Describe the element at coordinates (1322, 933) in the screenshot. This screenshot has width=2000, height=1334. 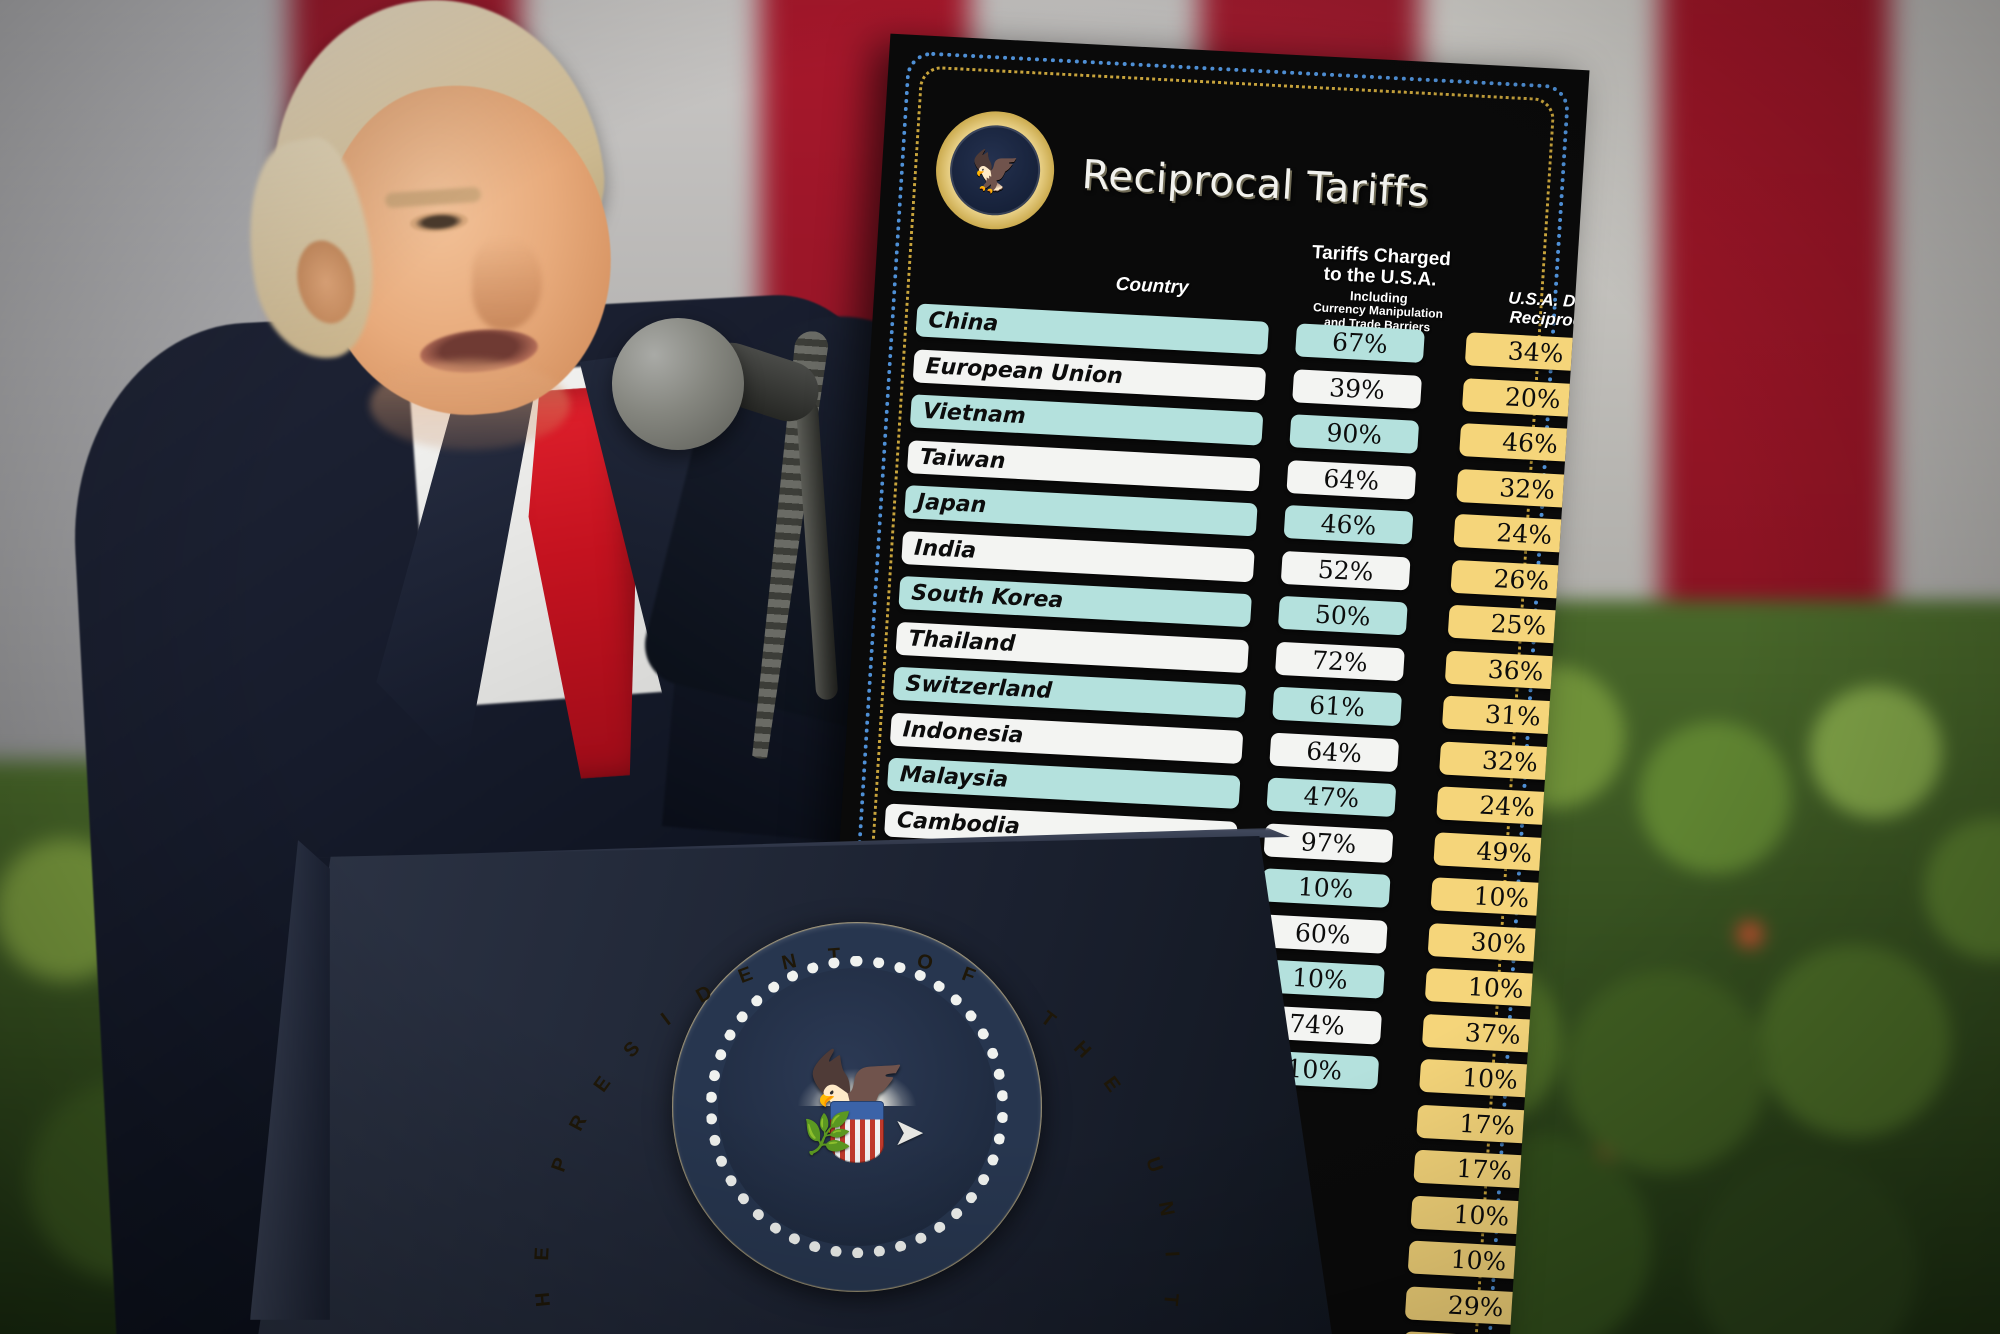
I see `charged-tariff-cell: 60%` at that location.